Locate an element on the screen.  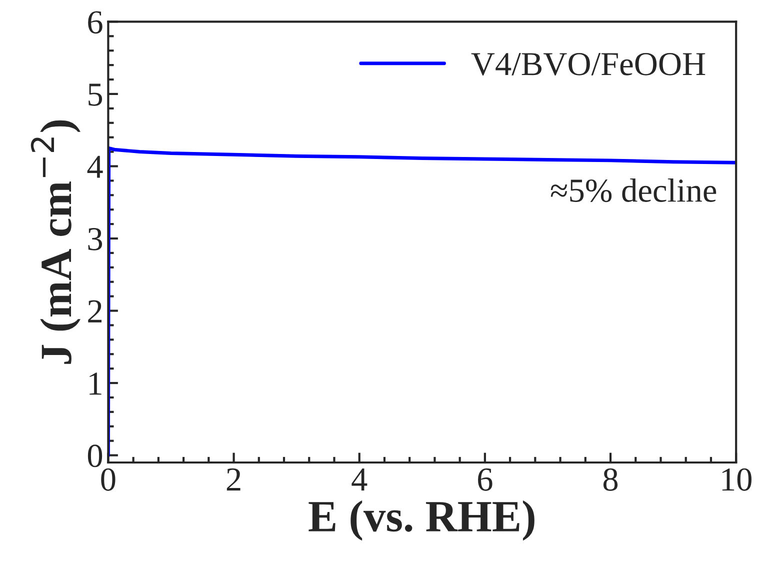
y-tick-label: 4 is located at coordinates (95, 167).